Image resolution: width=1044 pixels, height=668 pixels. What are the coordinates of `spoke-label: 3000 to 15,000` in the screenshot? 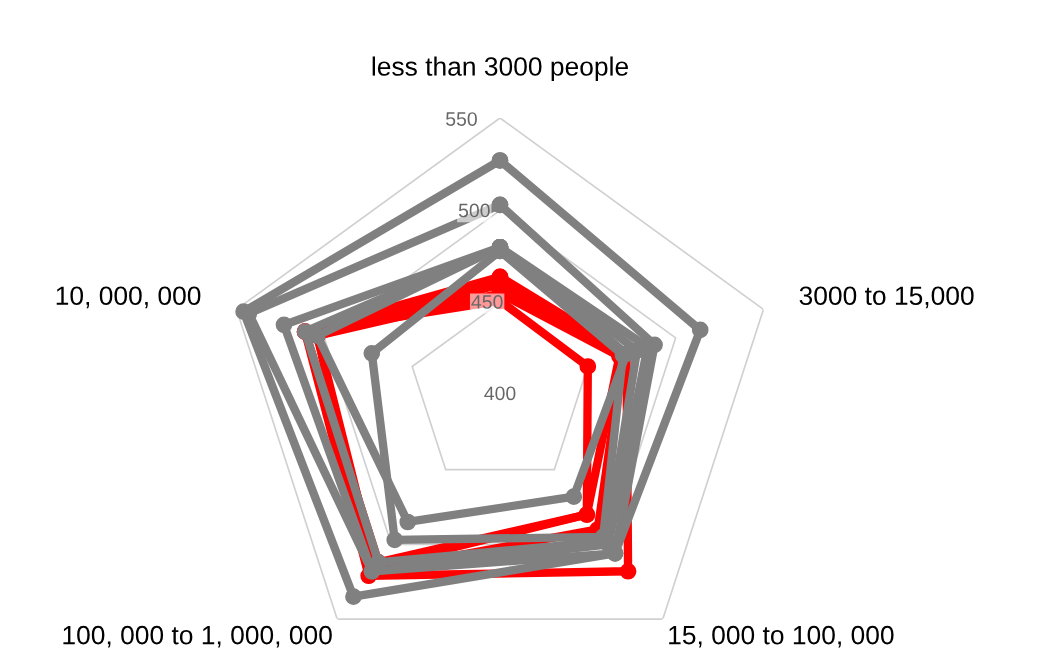 It's located at (886, 297).